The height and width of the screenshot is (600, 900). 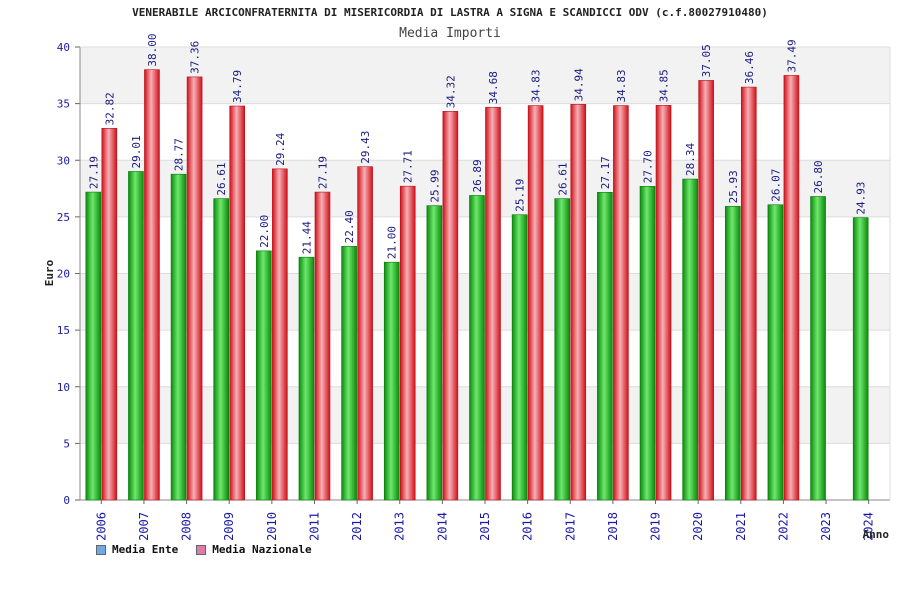 I want to click on data-label: 21.00, so click(x=392, y=242).